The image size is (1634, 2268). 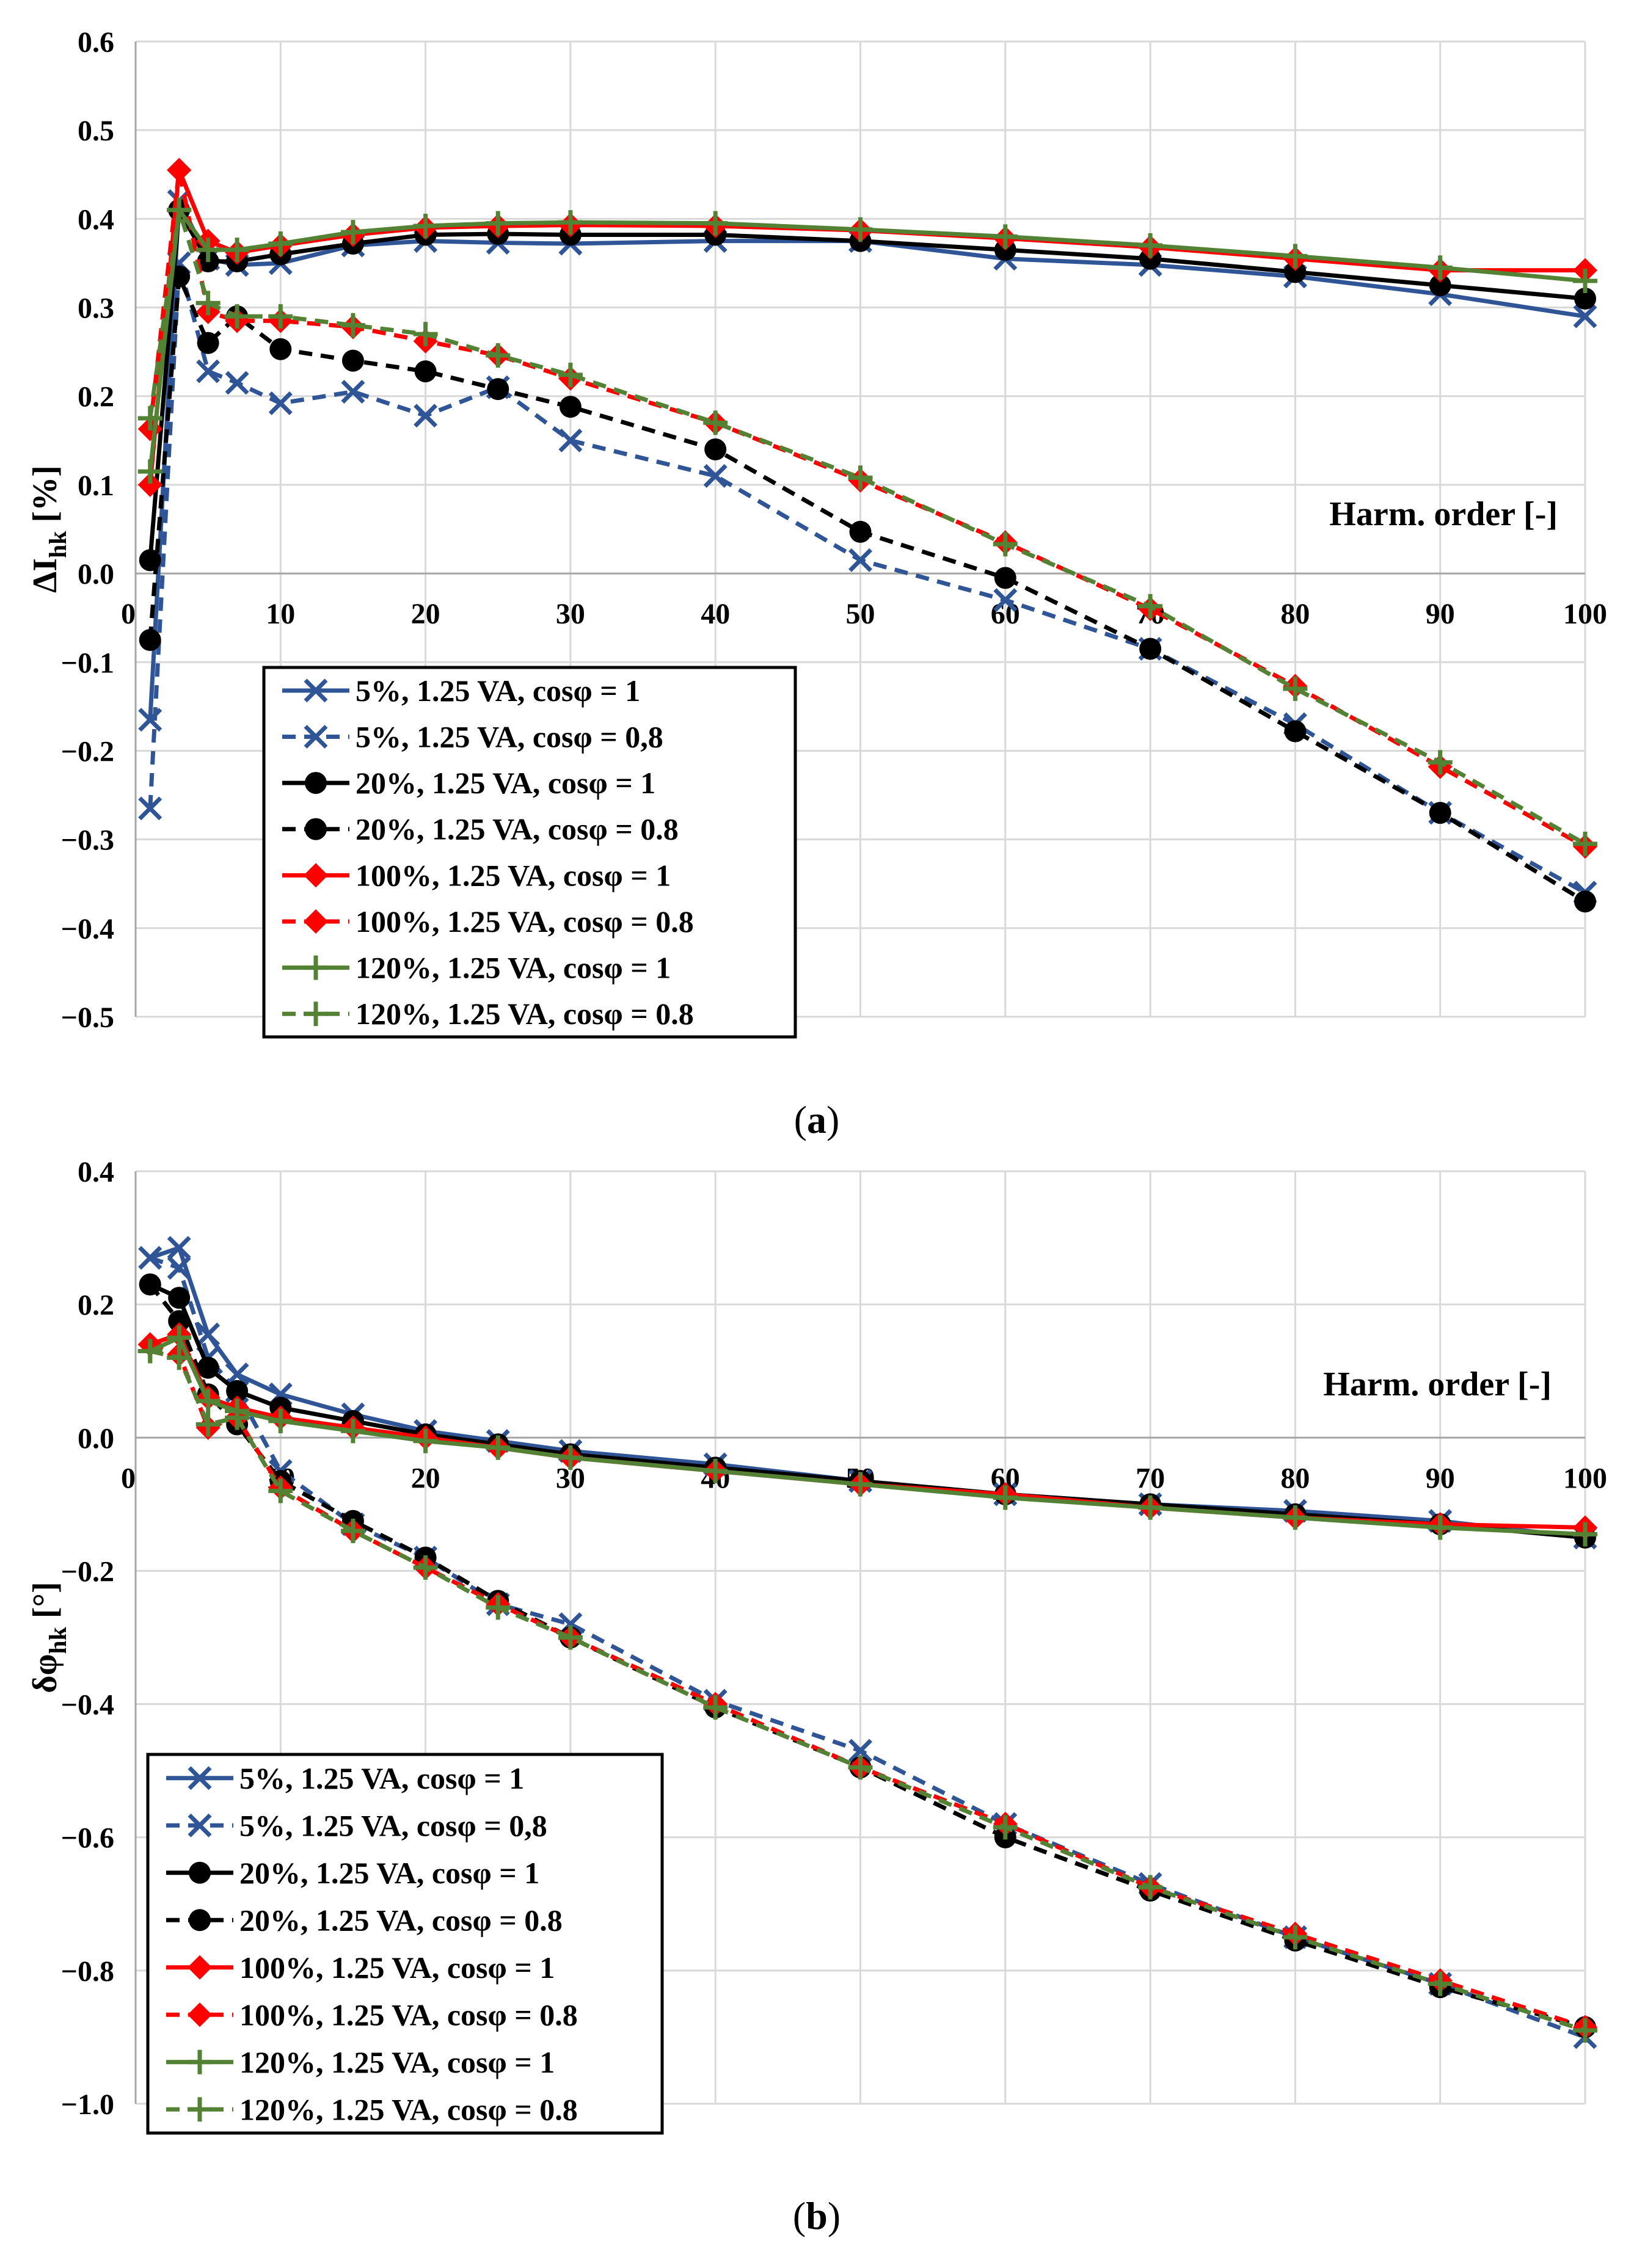 I want to click on x-tick-label: 100, so click(x=1585, y=1478).